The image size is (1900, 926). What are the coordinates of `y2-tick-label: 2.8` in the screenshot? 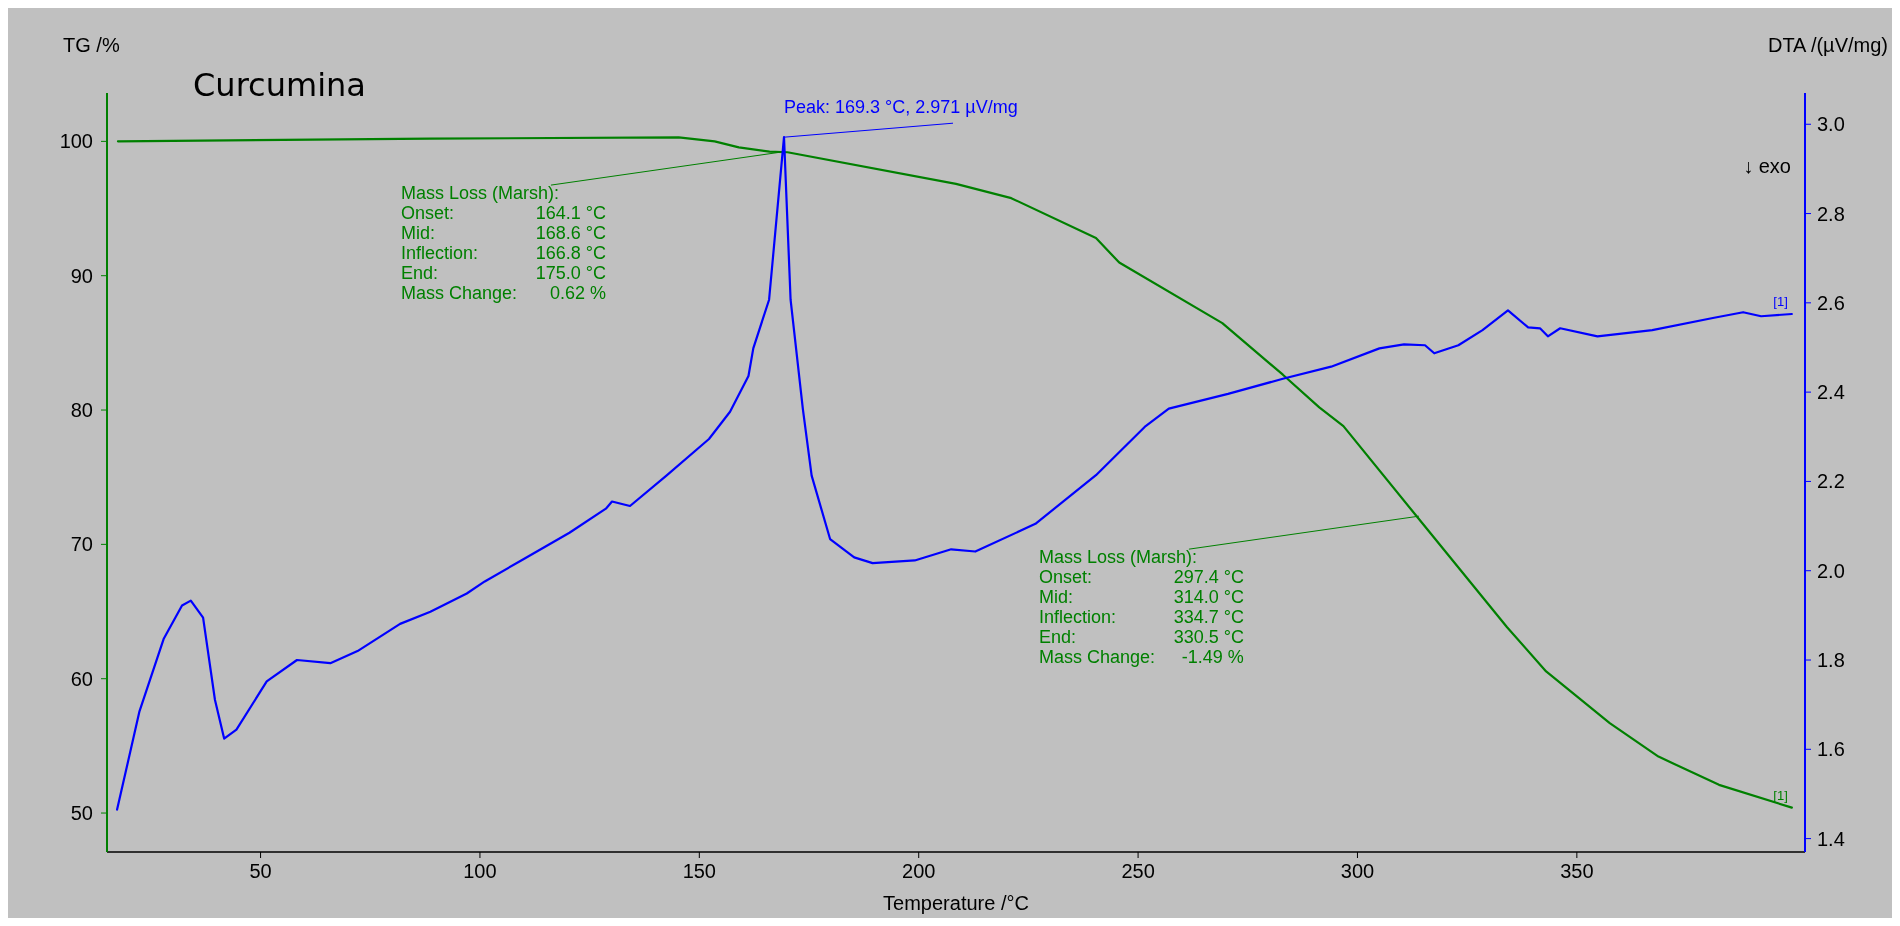 It's located at (1831, 213).